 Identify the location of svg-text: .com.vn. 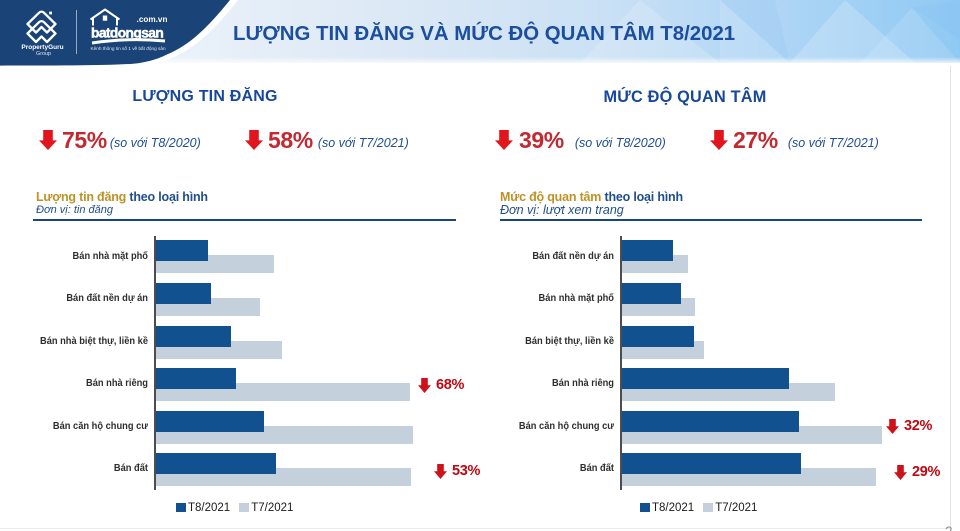
(152, 19).